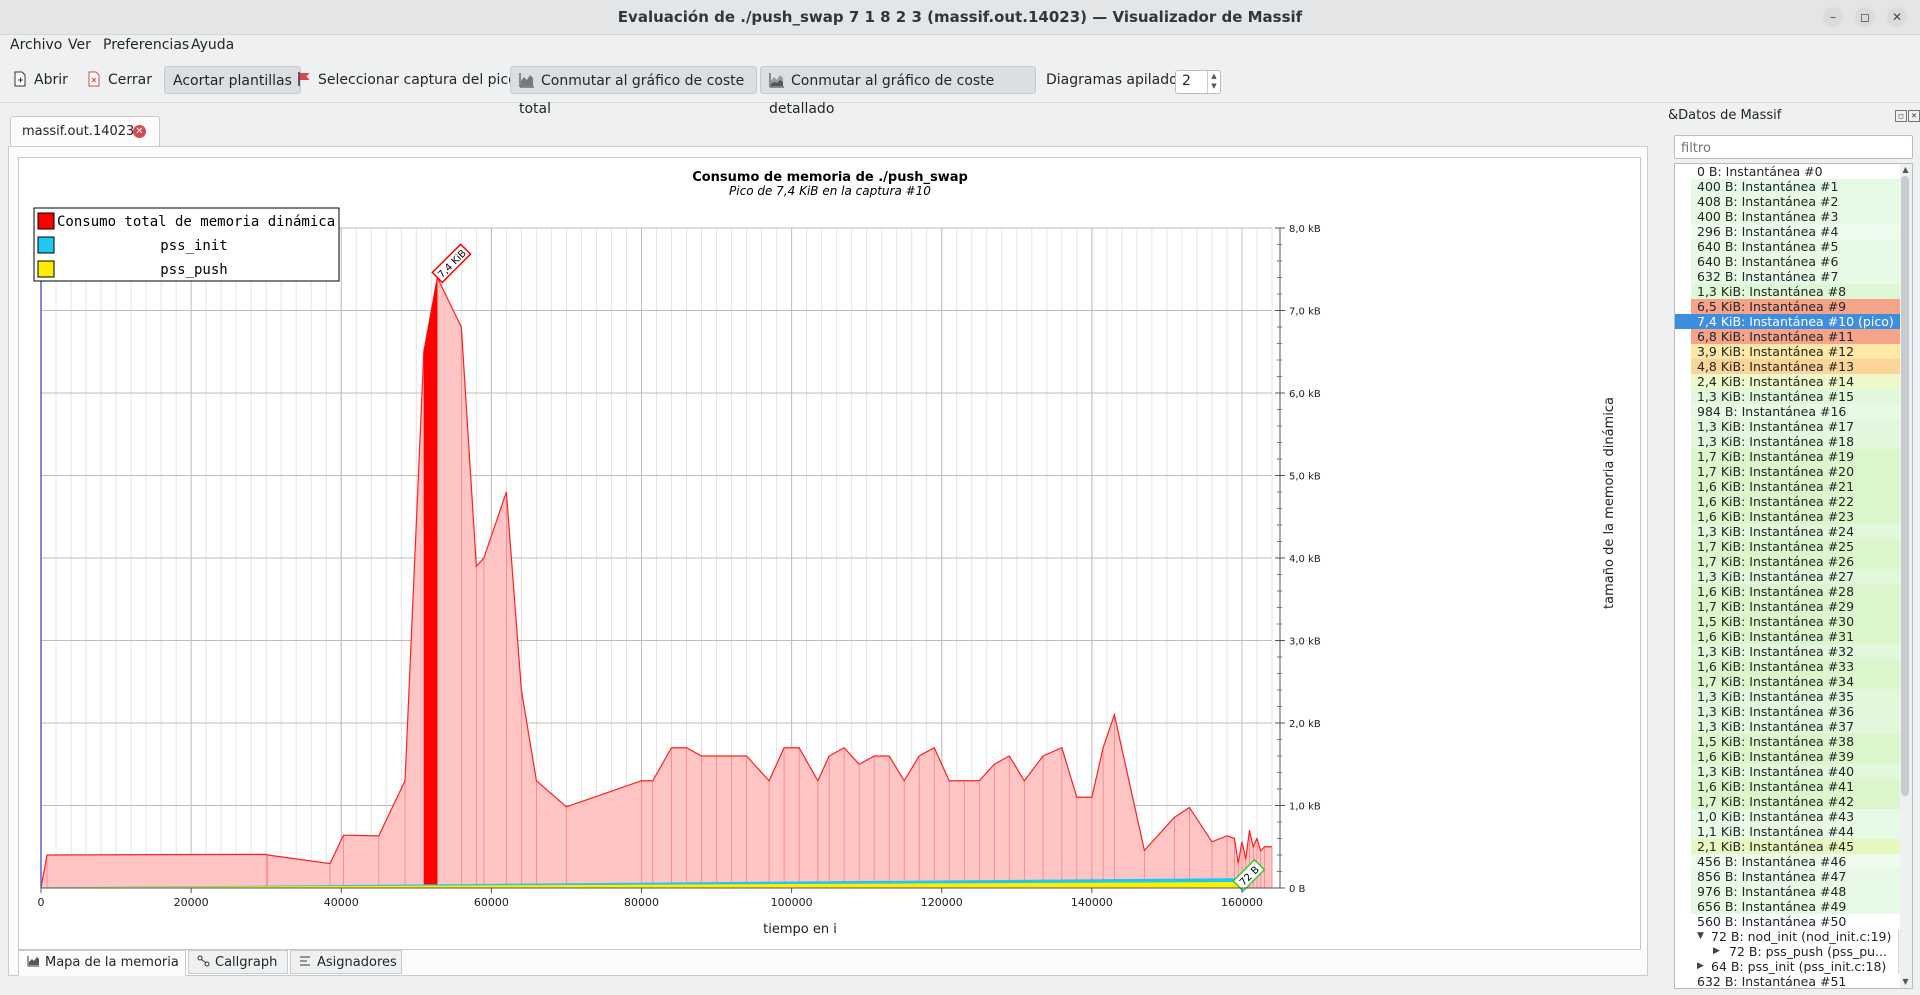 The image size is (1920, 995). What do you see at coordinates (1795, 201) in the screenshot?
I see `snapshot-row: 408 B: Instantánea #2` at bounding box center [1795, 201].